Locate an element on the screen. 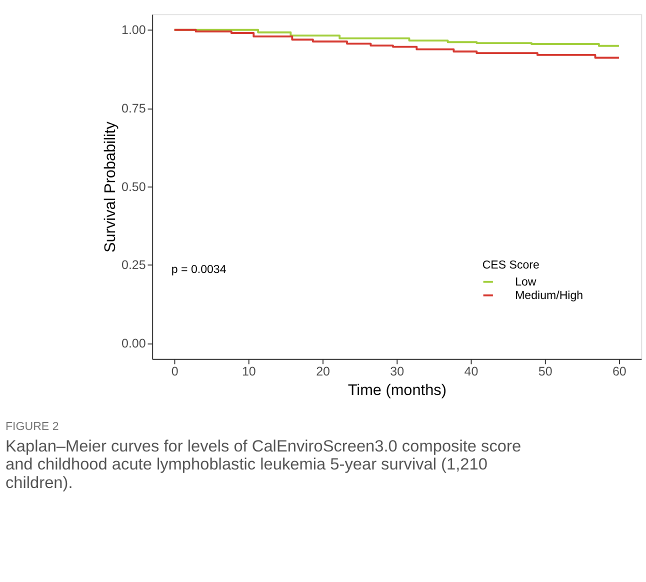 The width and height of the screenshot is (646, 582). x-tick-label: 30 is located at coordinates (397, 371).